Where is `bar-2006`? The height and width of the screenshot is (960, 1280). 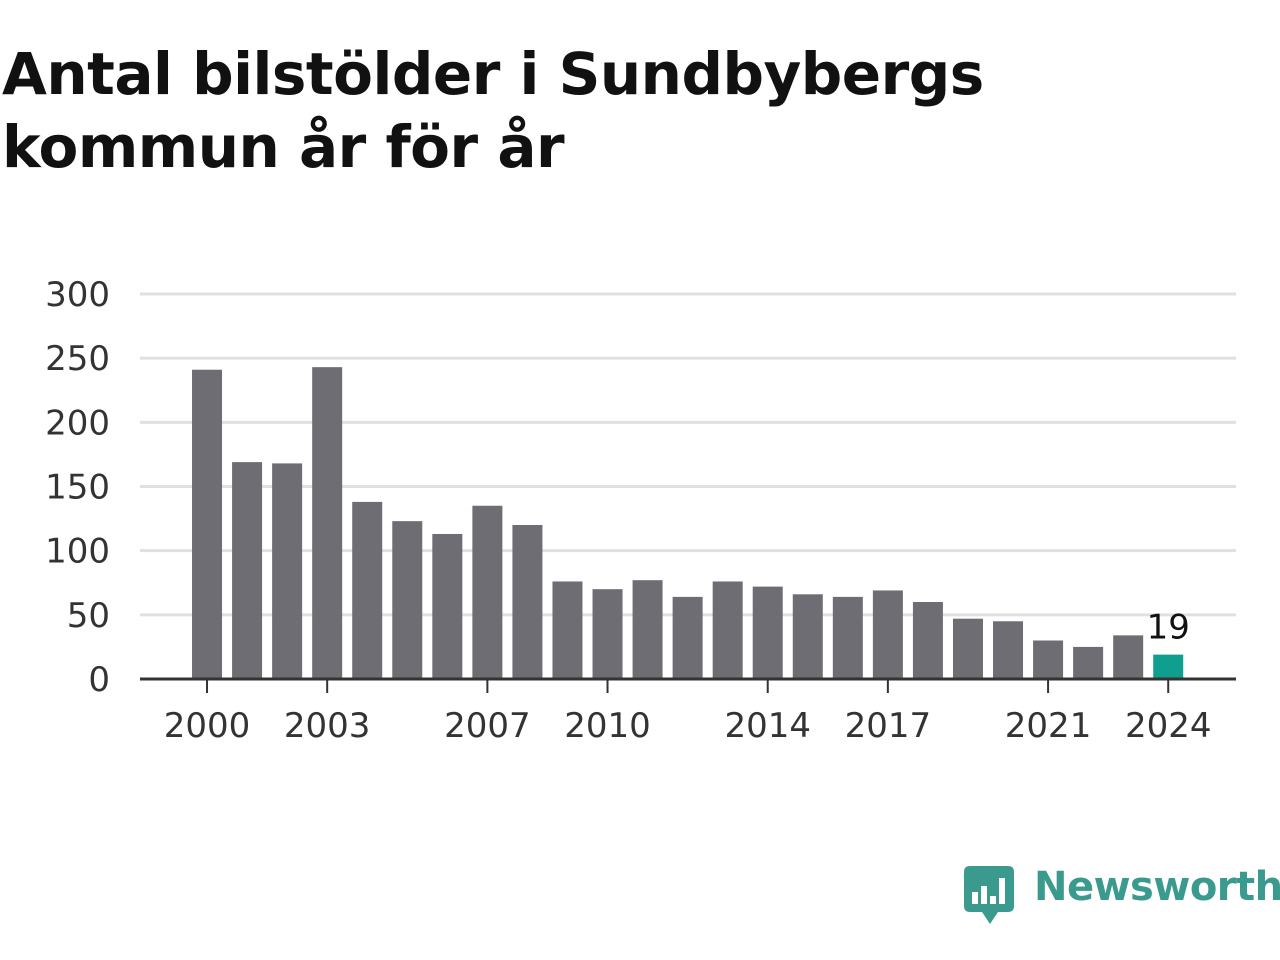
bar-2006 is located at coordinates (447, 606).